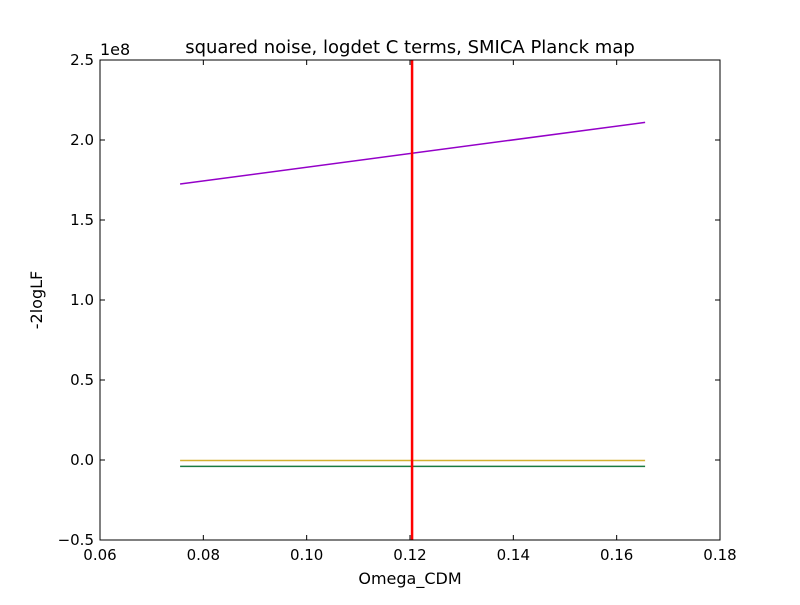  What do you see at coordinates (616, 555) in the screenshot?
I see `x-tick-label: 0.16` at bounding box center [616, 555].